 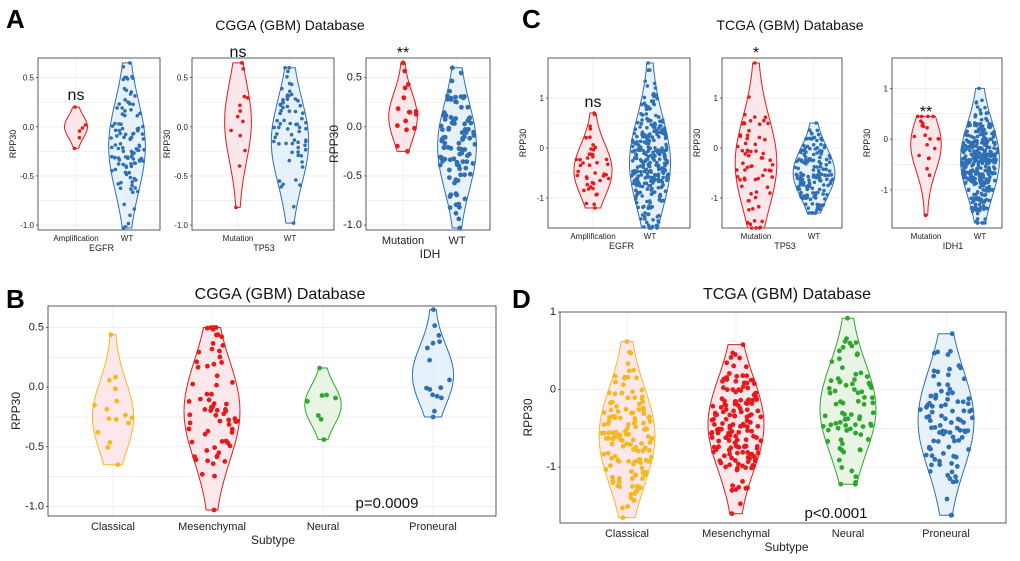 What do you see at coordinates (716, 98) in the screenshot?
I see `y-tick-label: 1` at bounding box center [716, 98].